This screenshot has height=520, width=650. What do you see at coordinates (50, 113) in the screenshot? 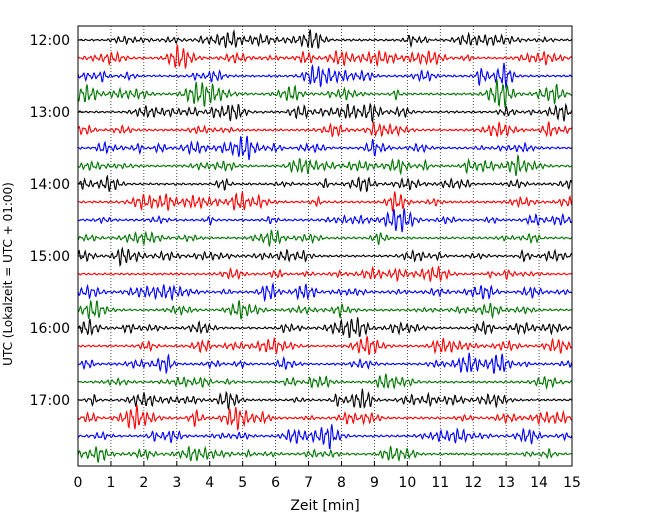
I see `y-tick-label: 13:00` at bounding box center [50, 113].